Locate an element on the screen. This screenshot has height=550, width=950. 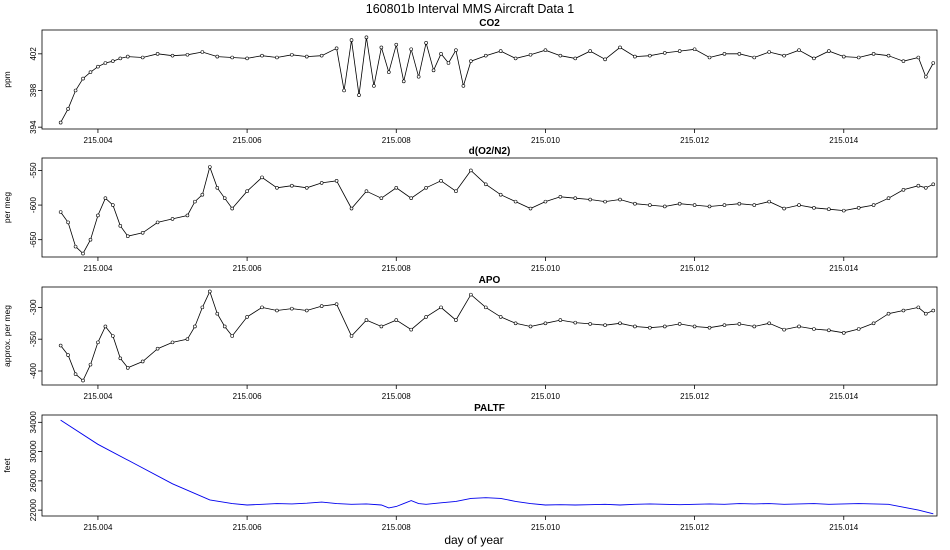
y-tick-label: -600 is located at coordinates (33, 205).